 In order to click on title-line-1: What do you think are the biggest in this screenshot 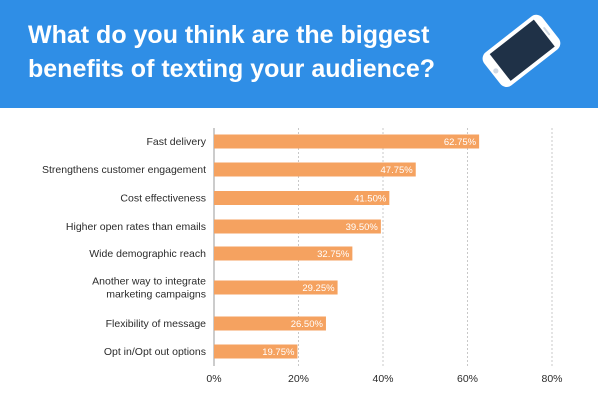, I will do `click(229, 35)`.